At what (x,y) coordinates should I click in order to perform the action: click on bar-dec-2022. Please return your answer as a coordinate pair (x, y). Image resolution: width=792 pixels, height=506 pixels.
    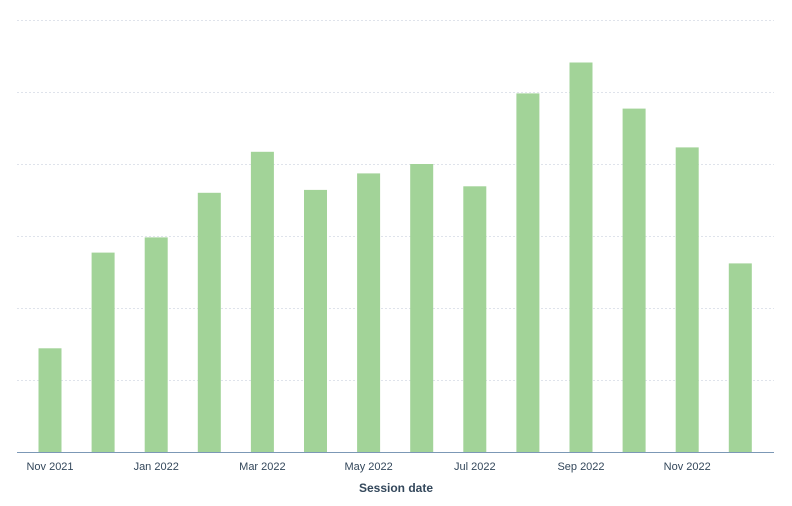
    Looking at the image, I should click on (740, 357).